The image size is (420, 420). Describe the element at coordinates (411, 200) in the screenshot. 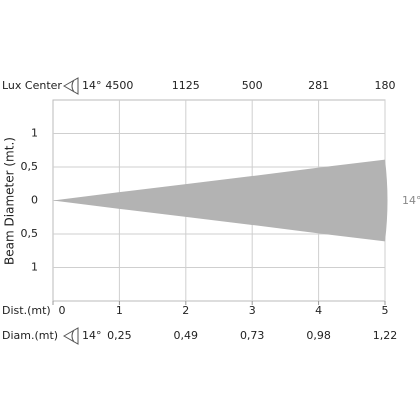

I see `beam-angle: 14°` at that location.